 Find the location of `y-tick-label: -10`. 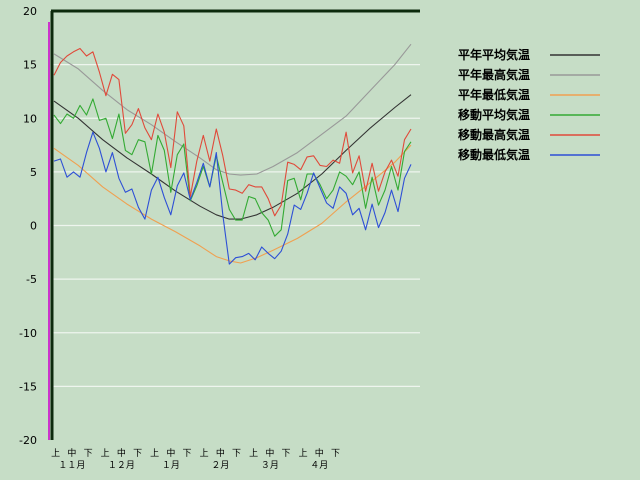

y-tick-label: -10 is located at coordinates (28, 333).